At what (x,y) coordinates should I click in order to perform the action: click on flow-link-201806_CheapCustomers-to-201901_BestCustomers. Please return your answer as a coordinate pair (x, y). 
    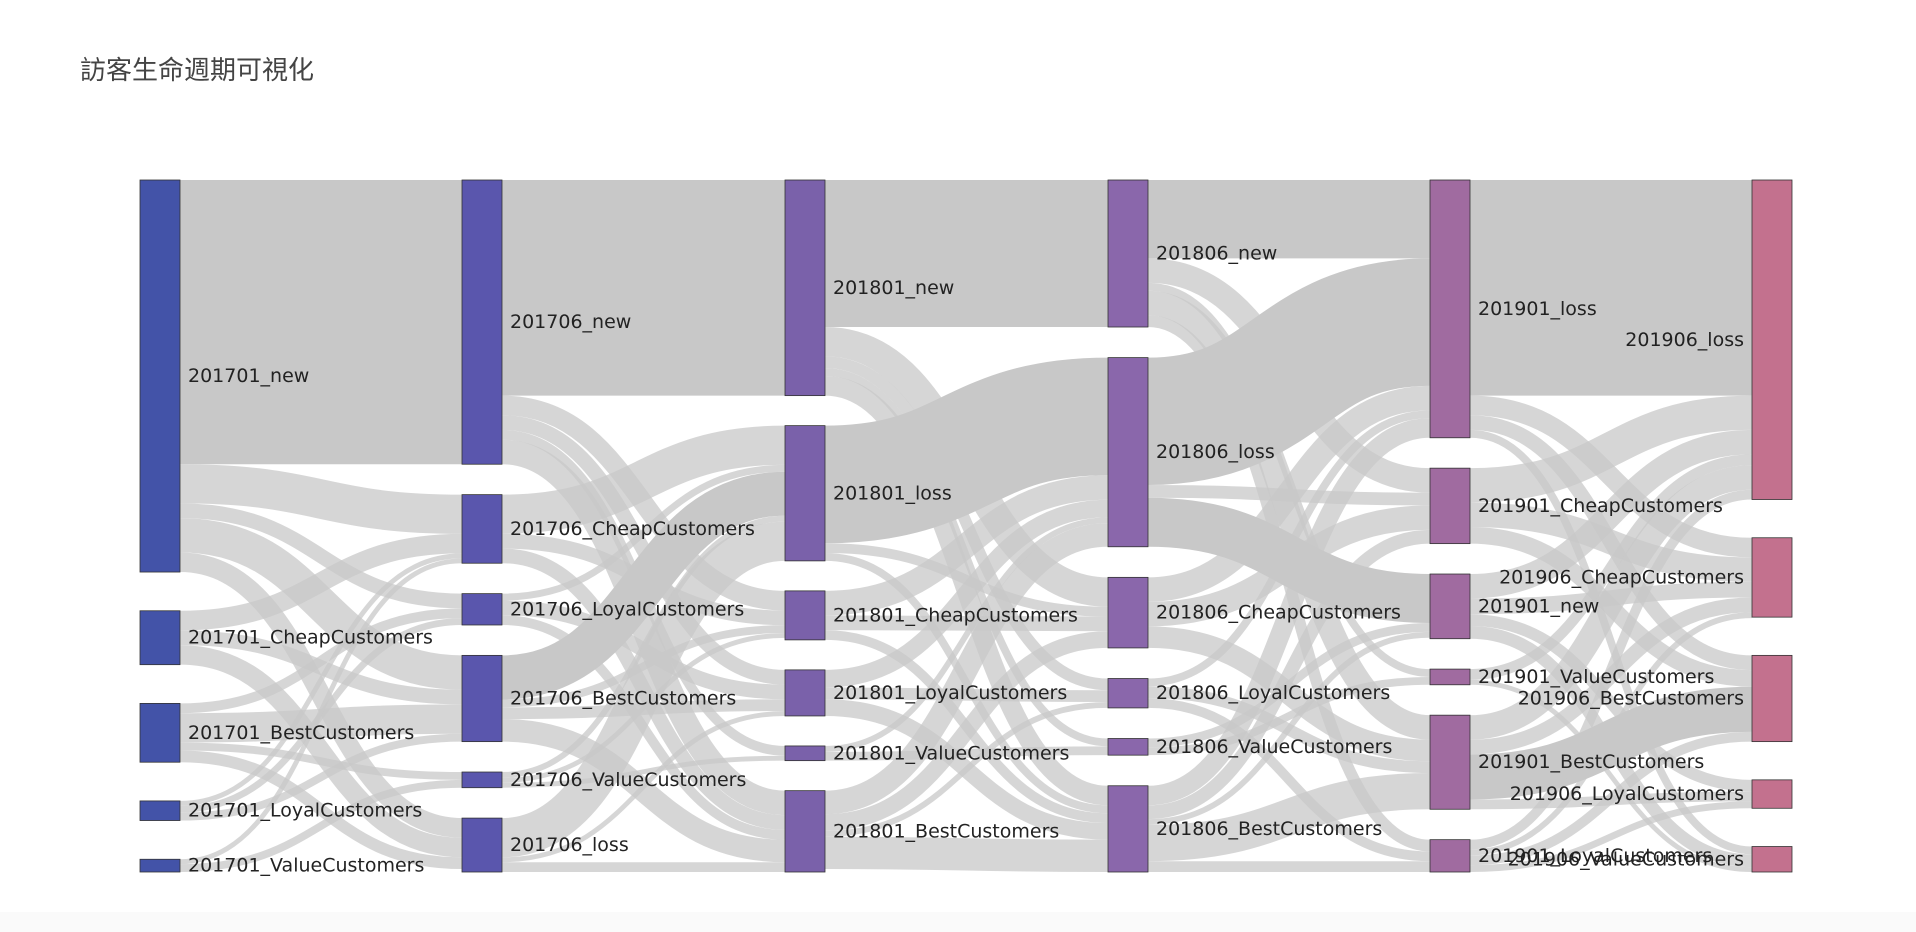
    Looking at the image, I should click on (1289, 694).